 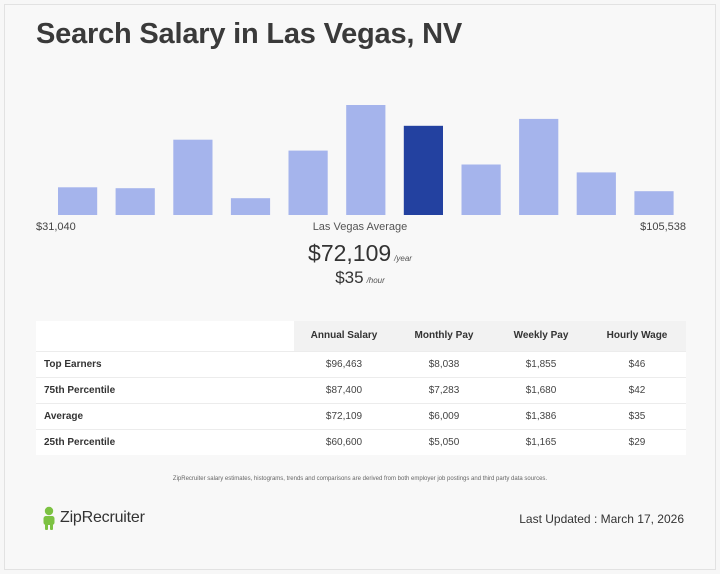 What do you see at coordinates (541, 389) in the screenshot?
I see `weekly-pay-cell: $1,680` at bounding box center [541, 389].